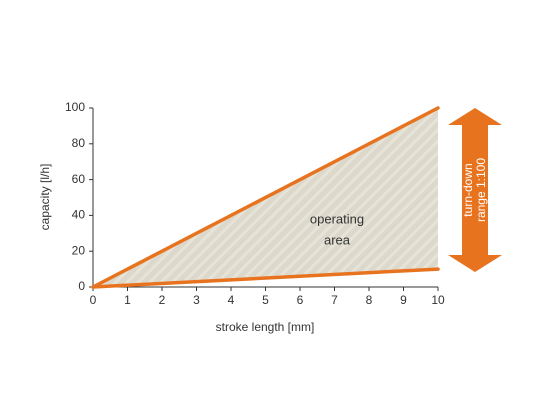 The height and width of the screenshot is (405, 540). What do you see at coordinates (81, 286) in the screenshot?
I see `y-tick-label: 0` at bounding box center [81, 286].